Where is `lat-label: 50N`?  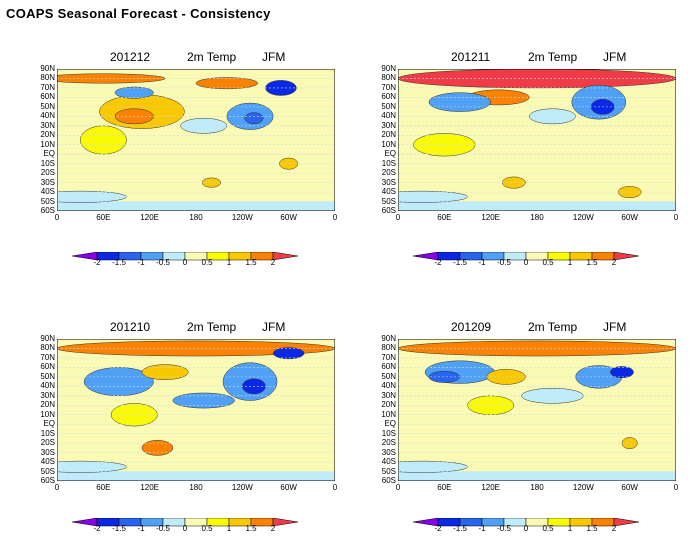 lat-label: 50N is located at coordinates (47, 376).